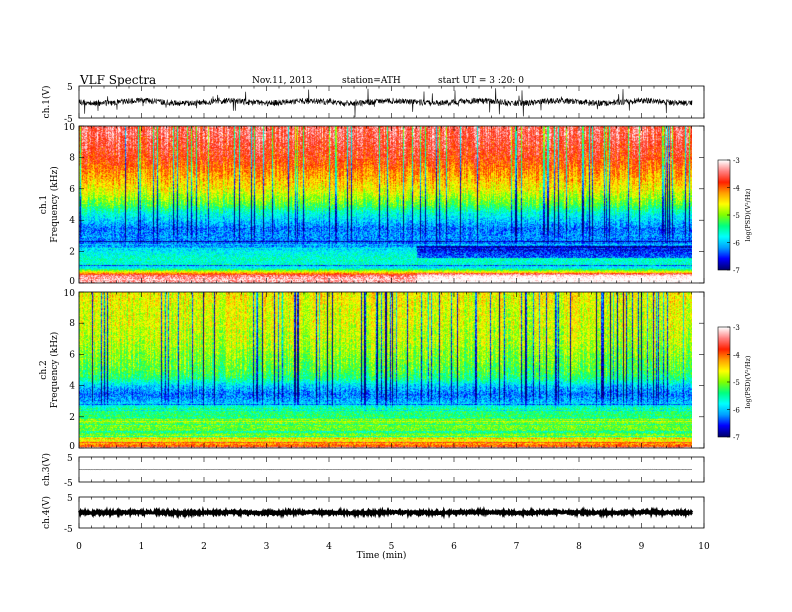 This screenshot has height=612, width=792. Describe the element at coordinates (68, 484) in the screenshot. I see `waveform-ch3-ytick-bottom: -5` at that location.